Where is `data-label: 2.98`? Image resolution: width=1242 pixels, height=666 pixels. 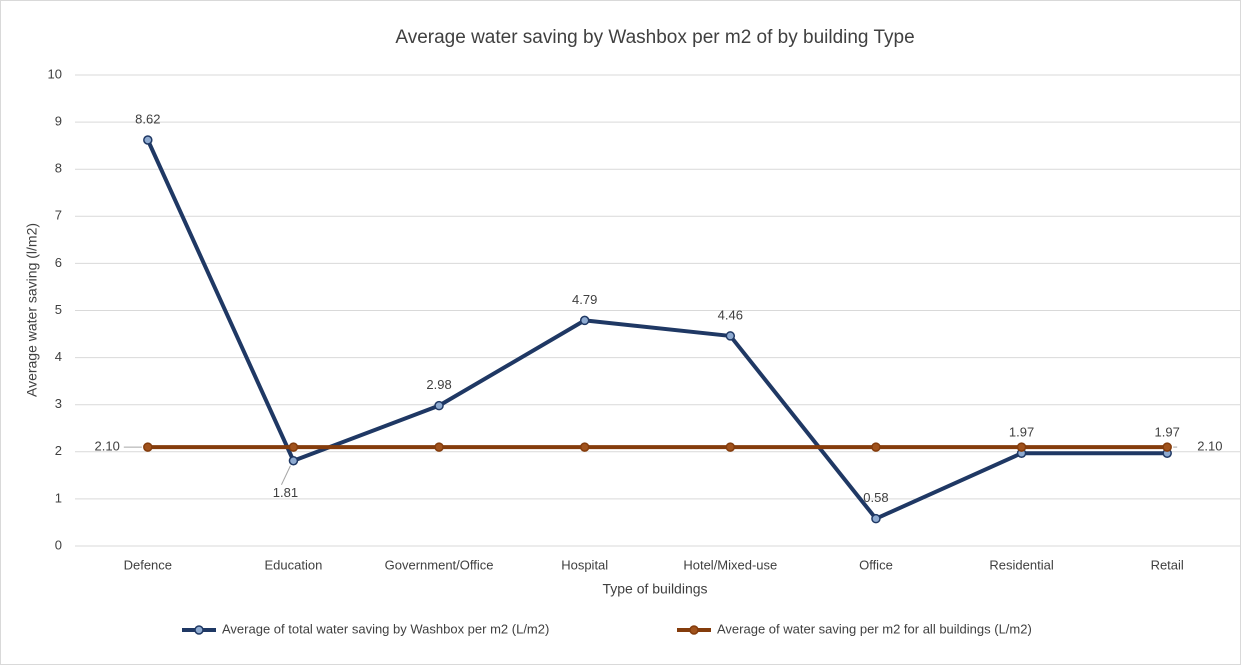
data-label: 2.98 is located at coordinates (438, 384).